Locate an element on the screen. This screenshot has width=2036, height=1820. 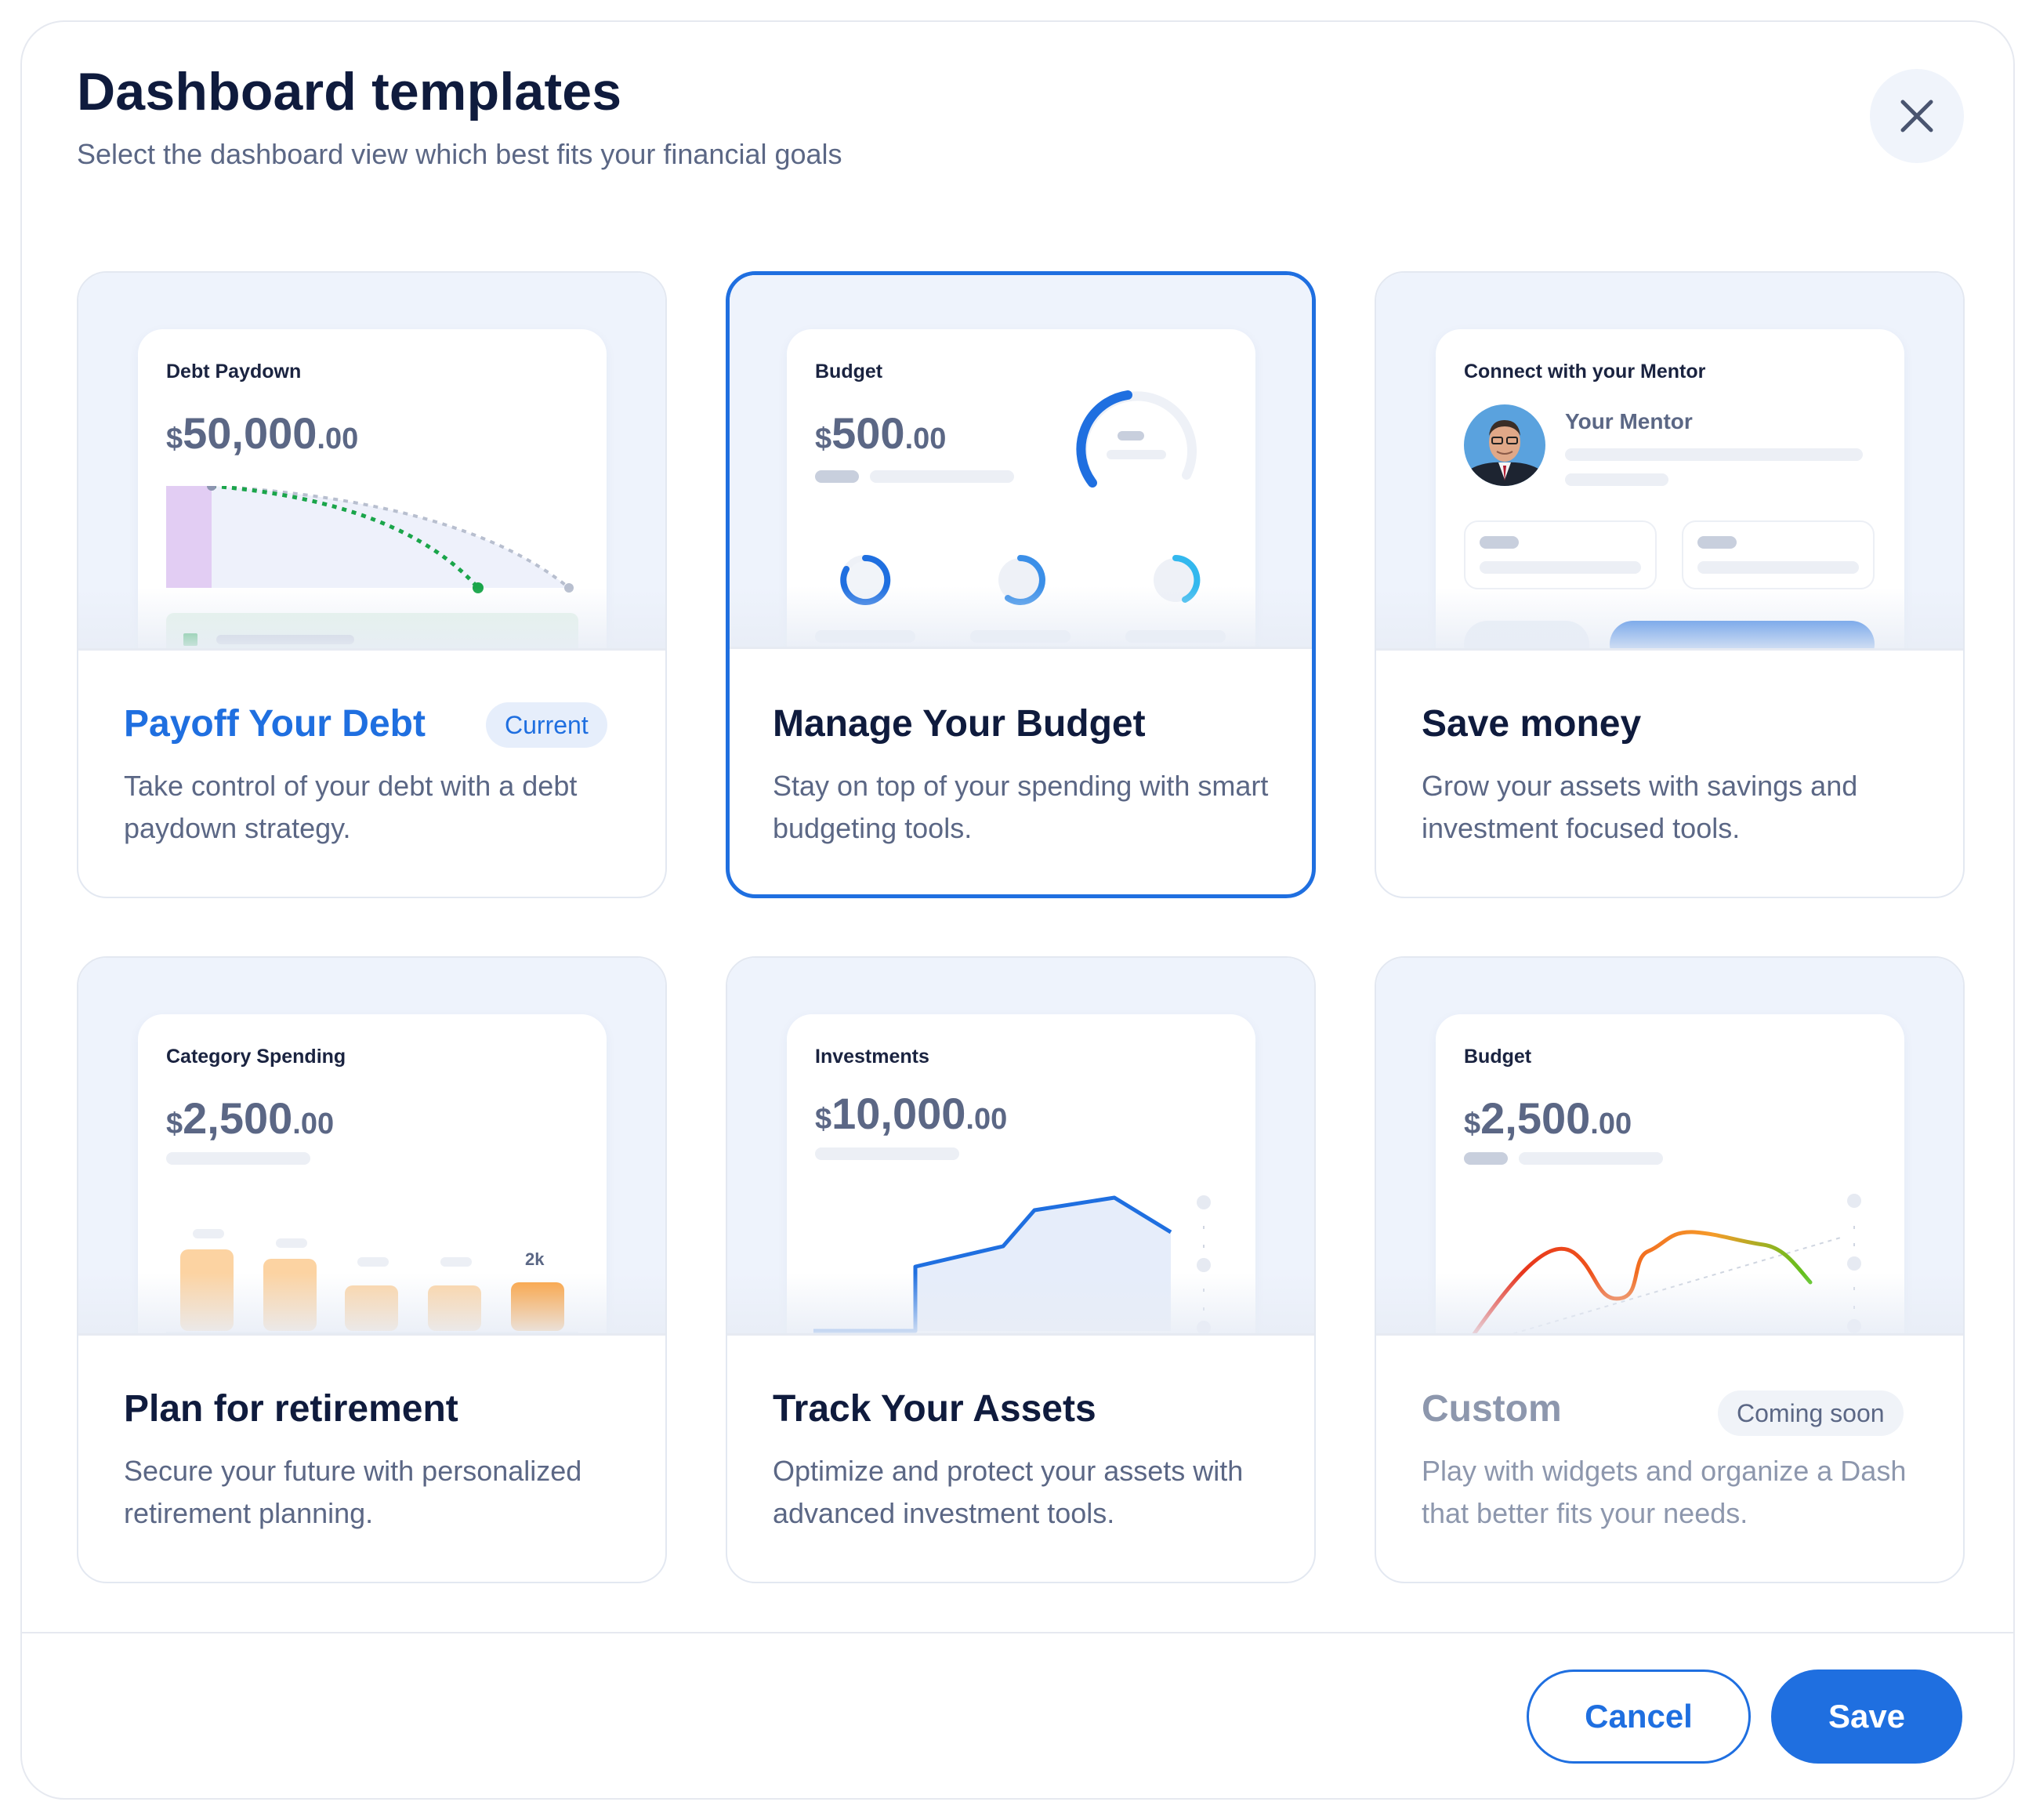
close-icon is located at coordinates (1916, 116).